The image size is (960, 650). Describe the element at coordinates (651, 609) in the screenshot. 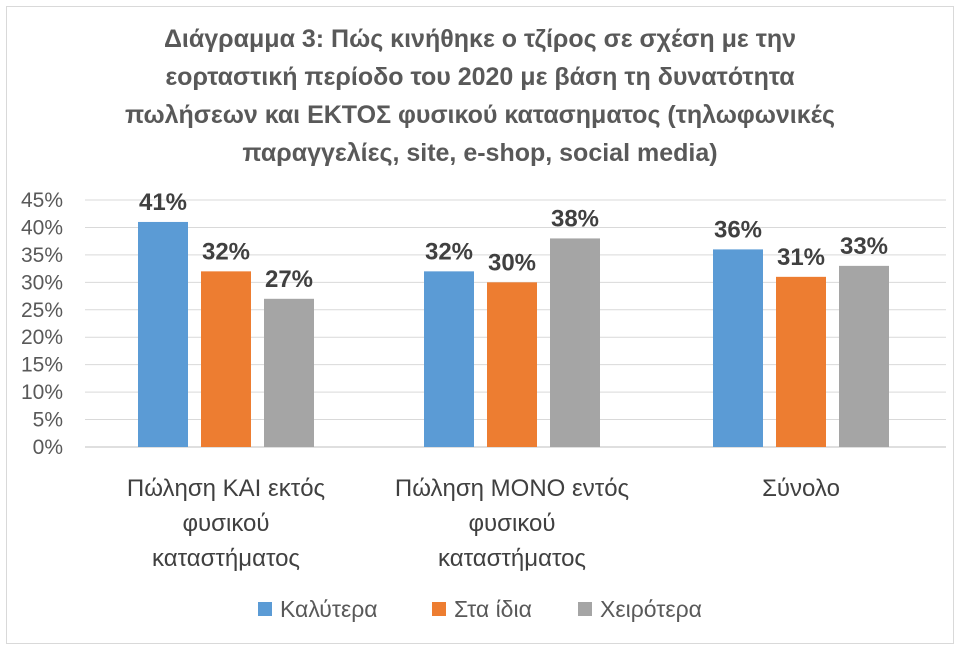

I see `legend-label: Χειρότερα` at that location.